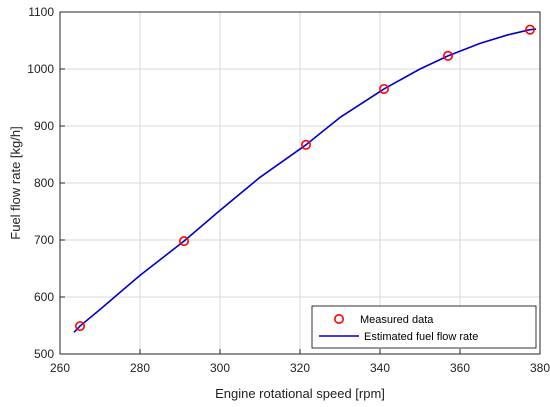 The height and width of the screenshot is (407, 550). What do you see at coordinates (338, 318) in the screenshot?
I see `legend-marker-measured` at bounding box center [338, 318].